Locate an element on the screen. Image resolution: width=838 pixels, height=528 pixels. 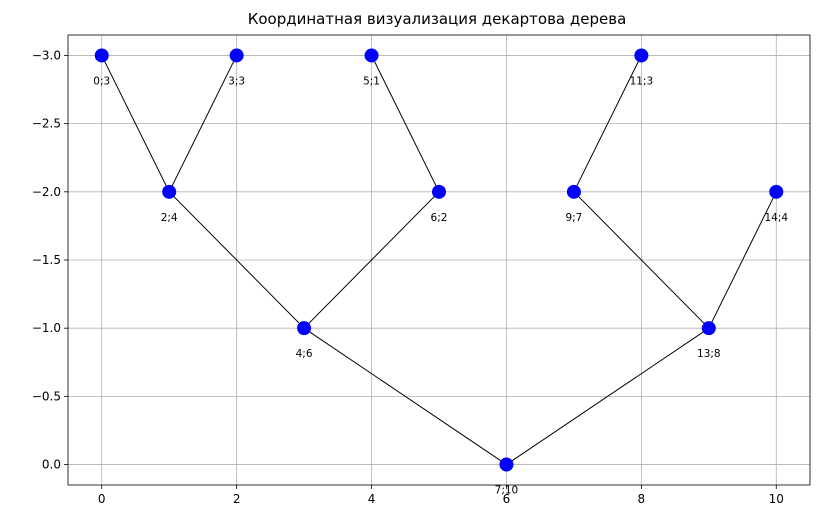
x-axis: 0 2 4 6 8 10 is located at coordinates (441, 495).